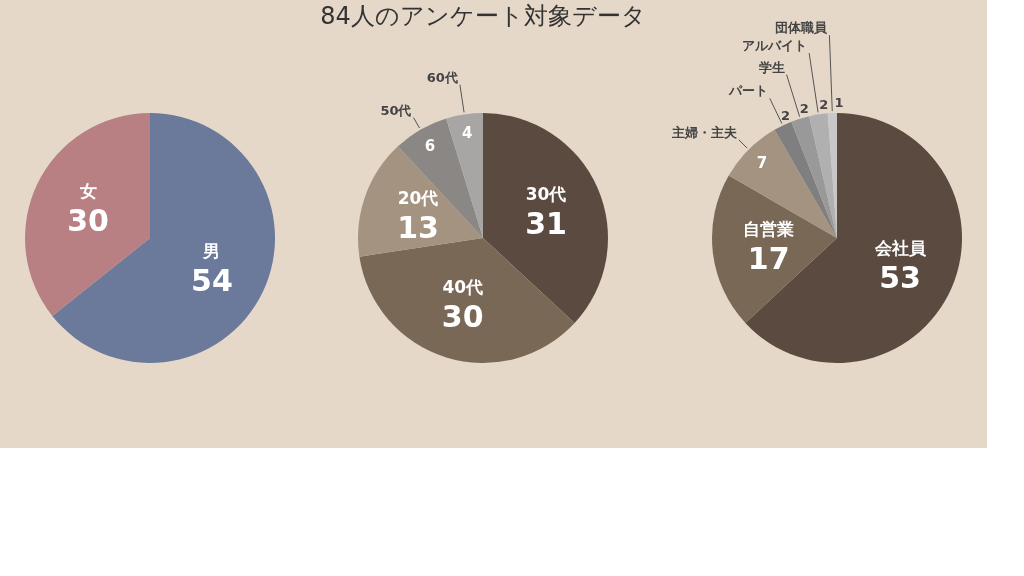  What do you see at coordinates (212, 280) in the screenshot?
I see `data-label: 54` at bounding box center [212, 280].